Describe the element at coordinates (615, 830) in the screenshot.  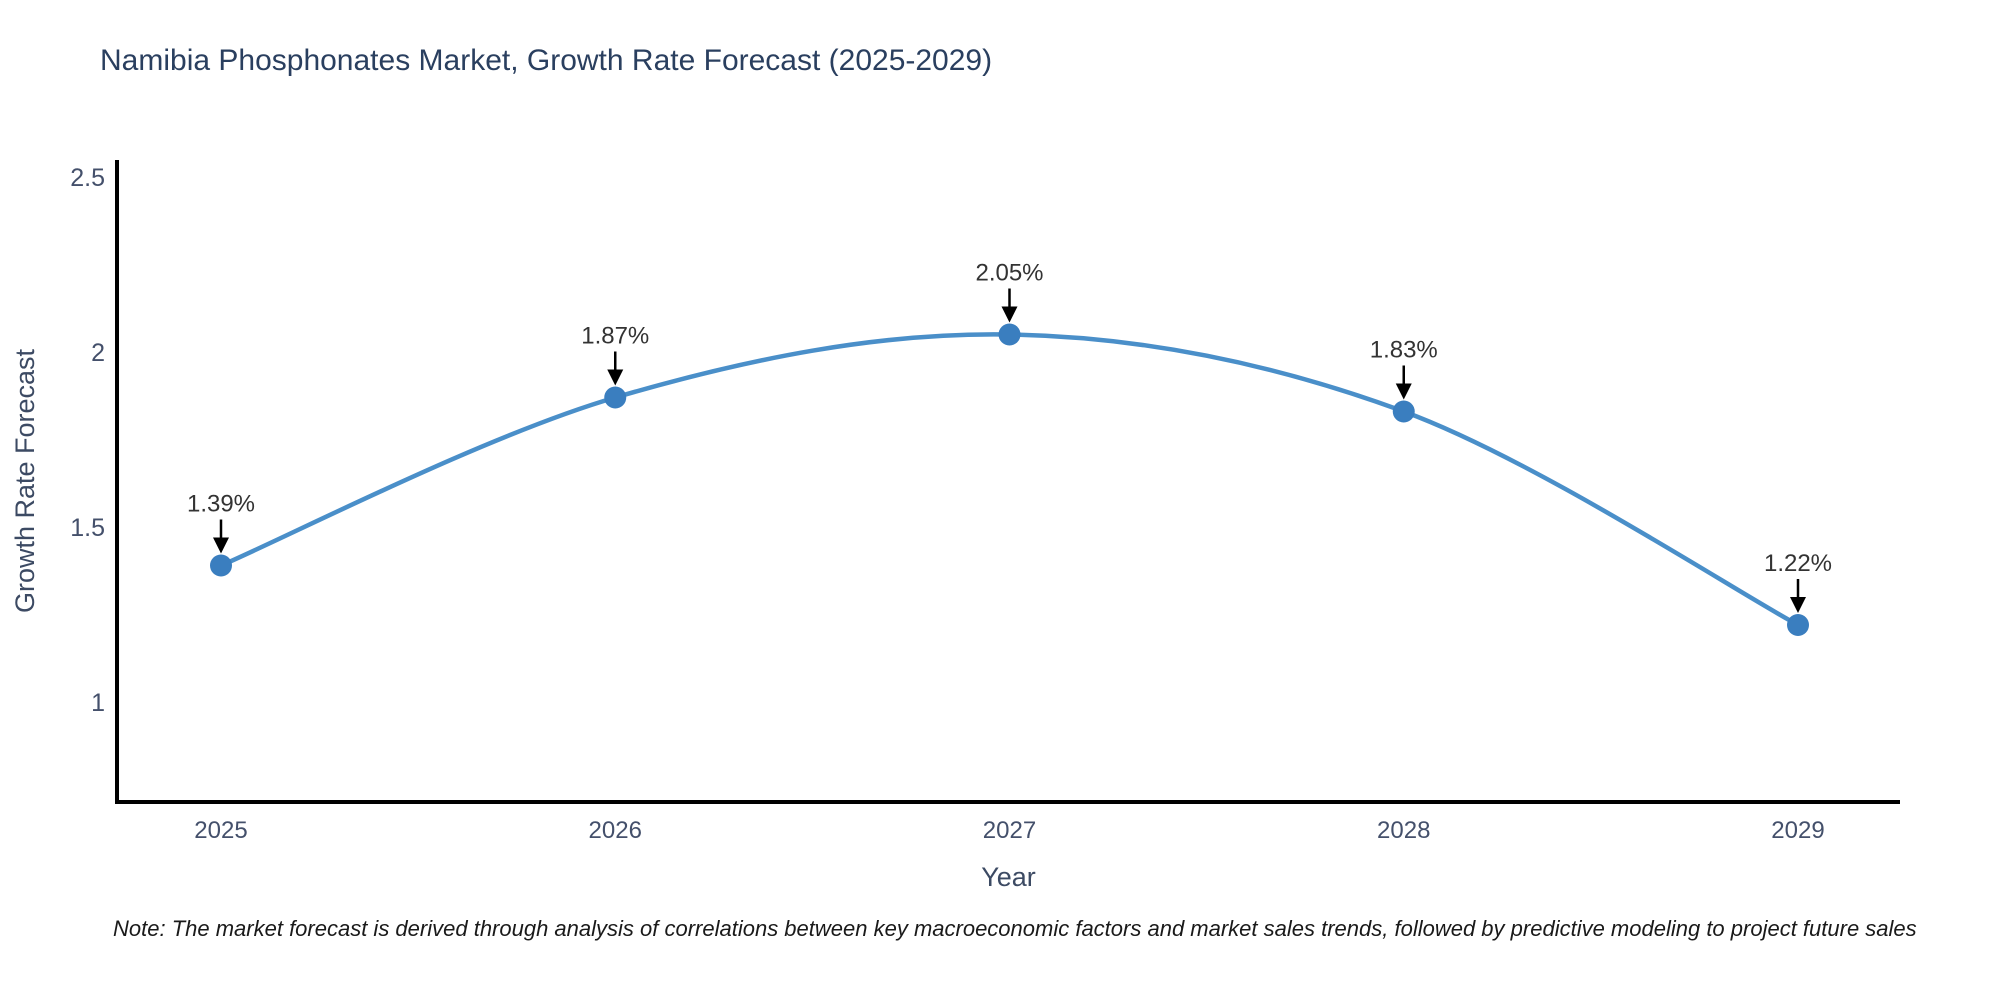
I see `x-tick-label-2026: 2026` at that location.